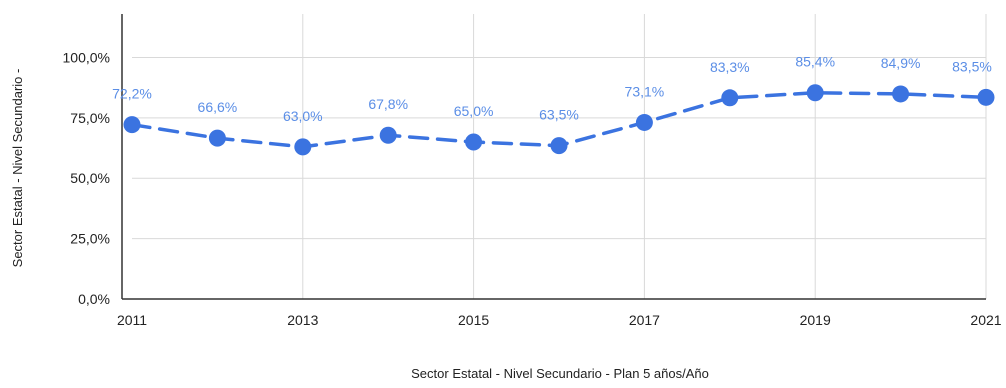  What do you see at coordinates (90, 239) in the screenshot?
I see `y-tick-label: 25,0%` at bounding box center [90, 239].